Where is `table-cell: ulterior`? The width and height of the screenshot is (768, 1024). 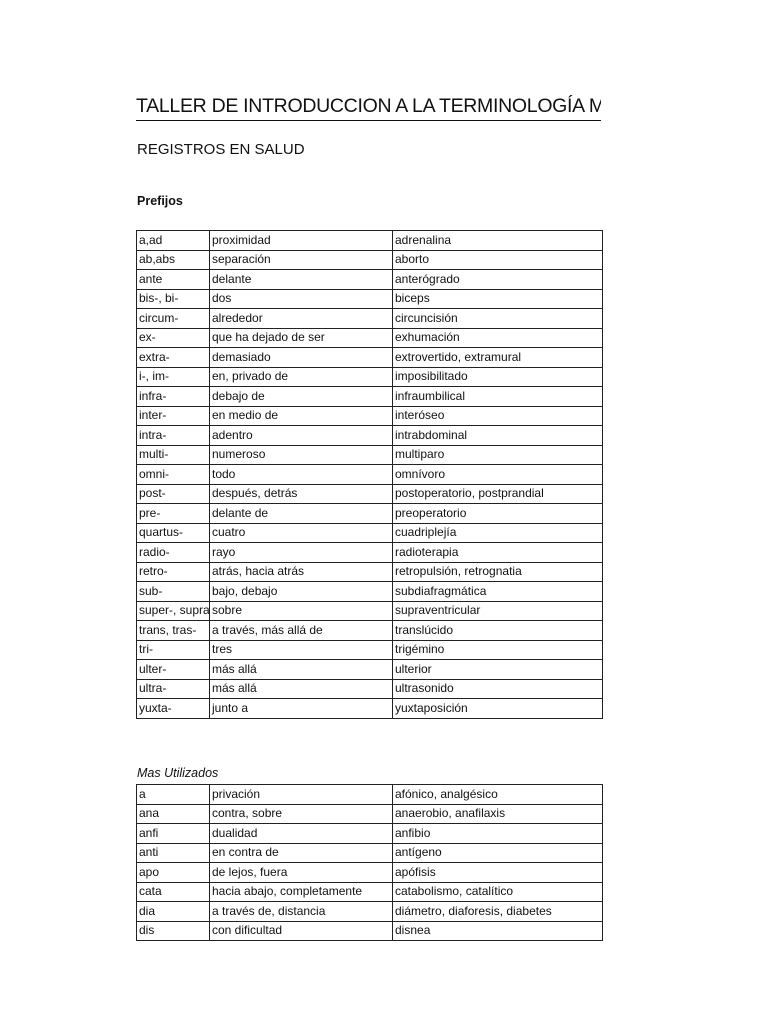 table-cell: ulterior is located at coordinates (497, 669).